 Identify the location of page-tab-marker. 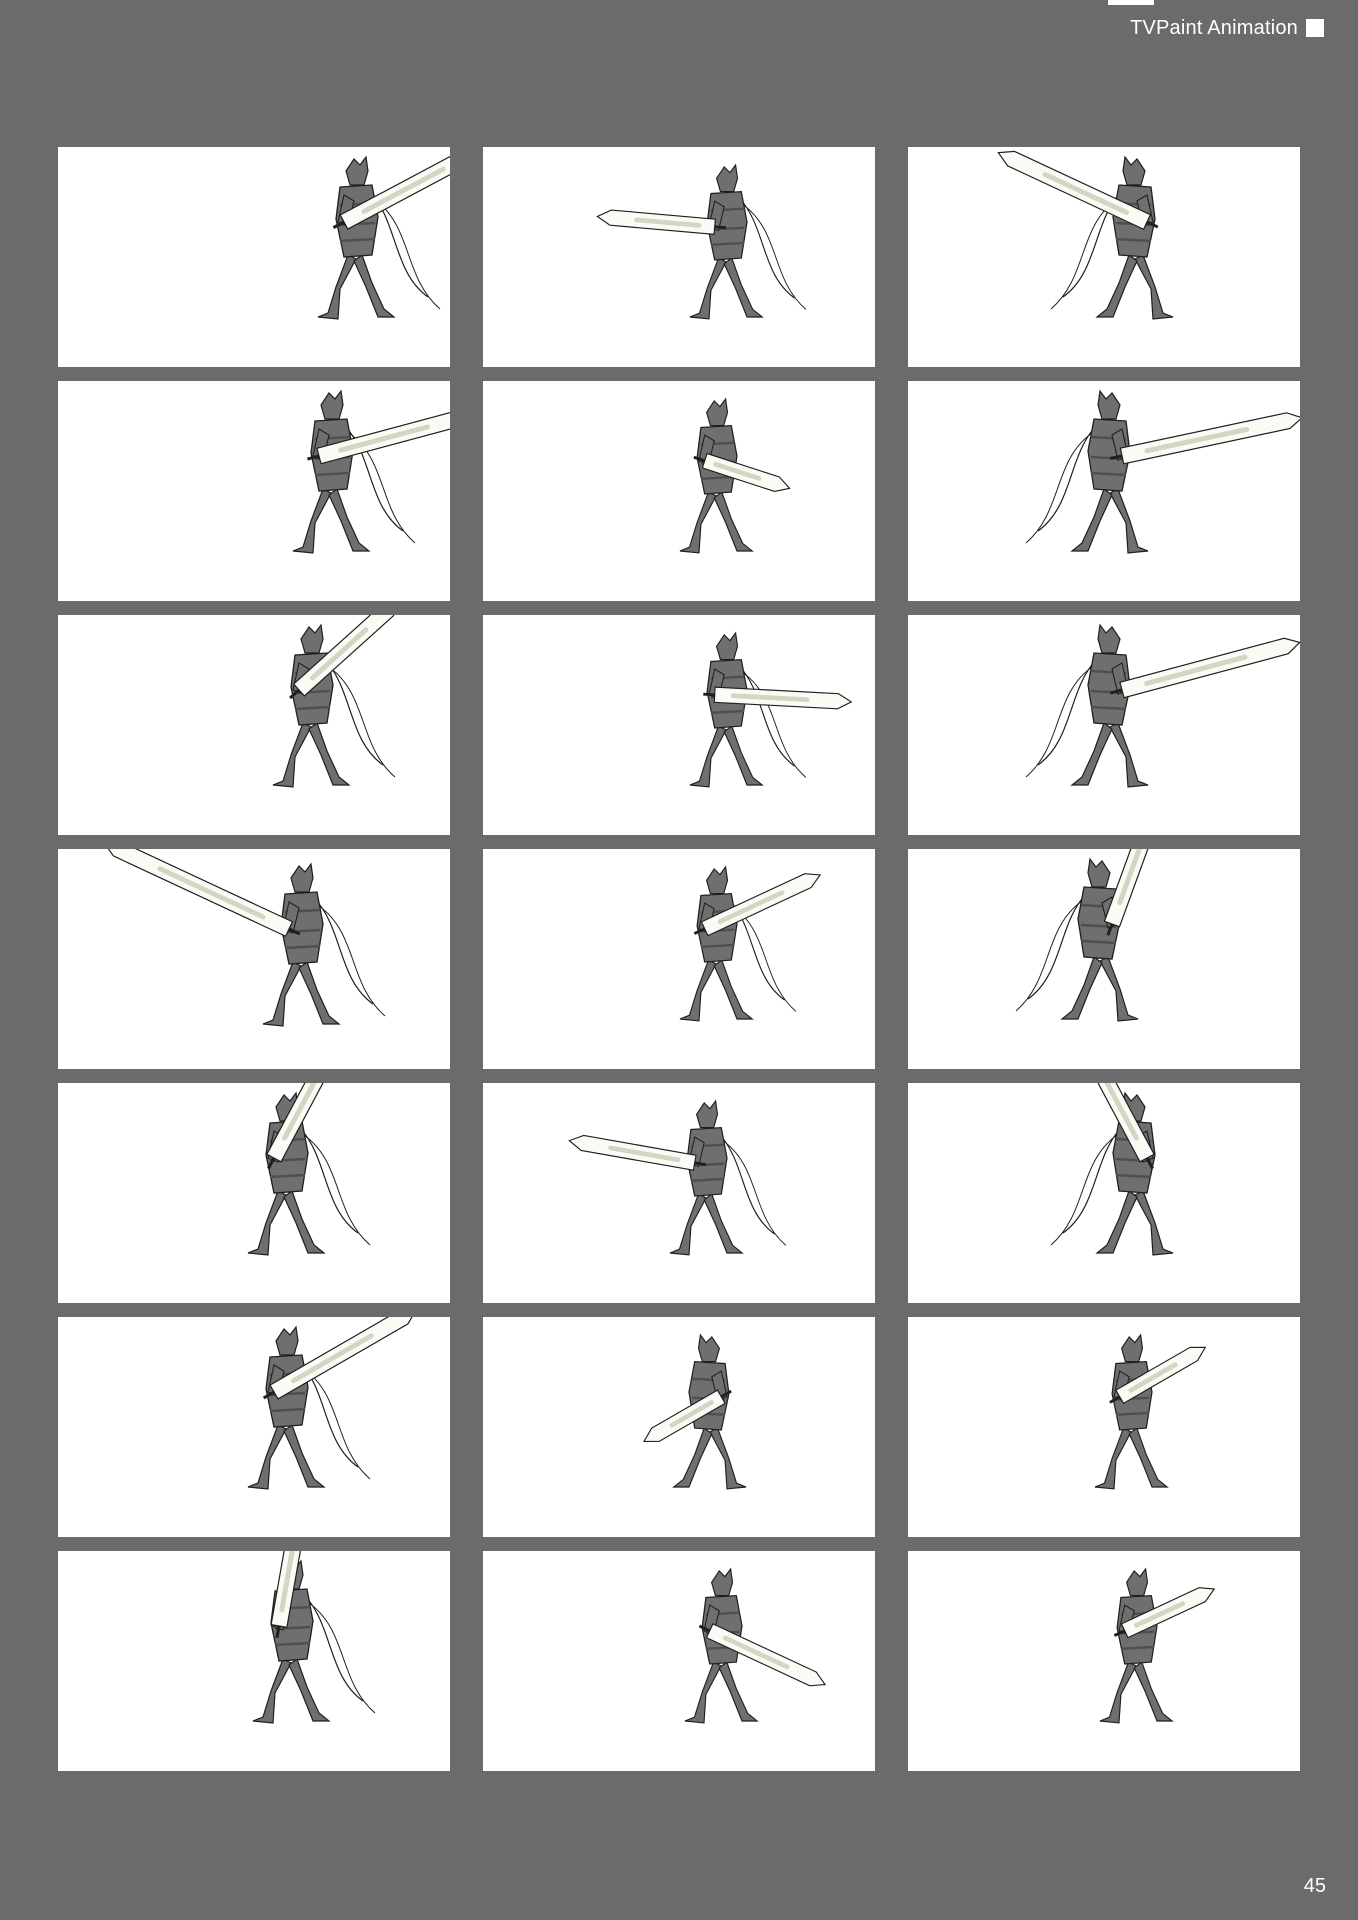
(1131, 2).